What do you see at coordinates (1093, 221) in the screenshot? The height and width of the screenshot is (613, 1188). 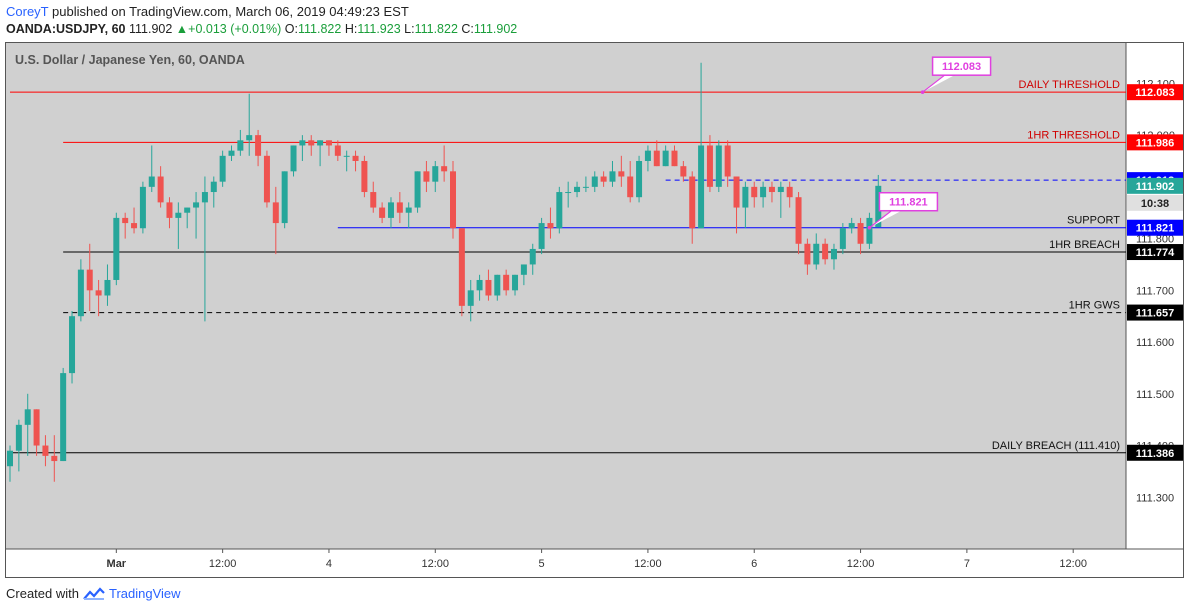 I see `level-label: SUPPORT` at bounding box center [1093, 221].